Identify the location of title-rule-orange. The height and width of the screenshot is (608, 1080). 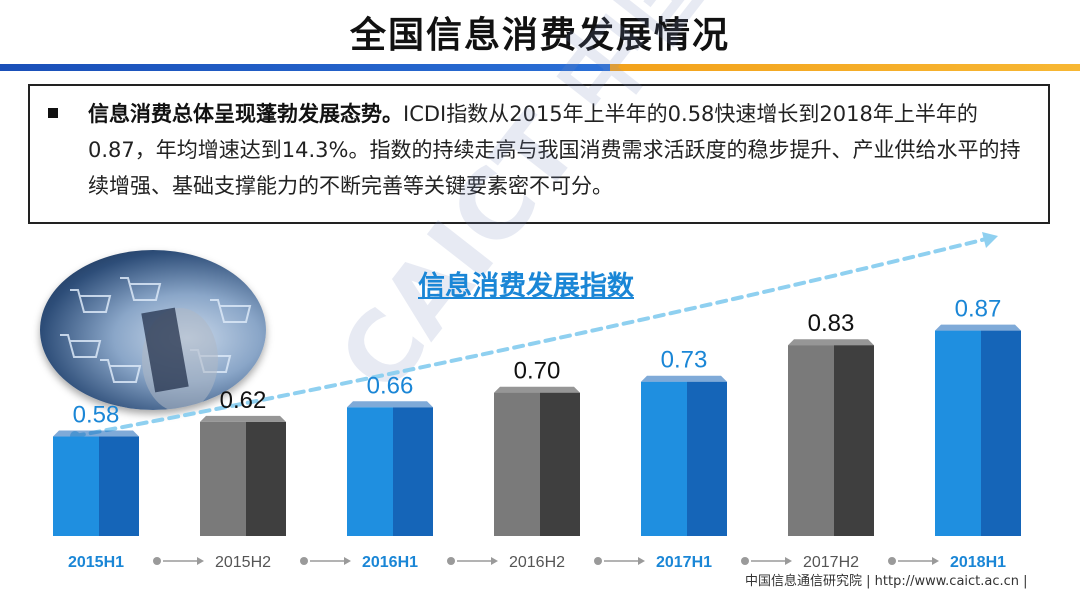
(845, 67).